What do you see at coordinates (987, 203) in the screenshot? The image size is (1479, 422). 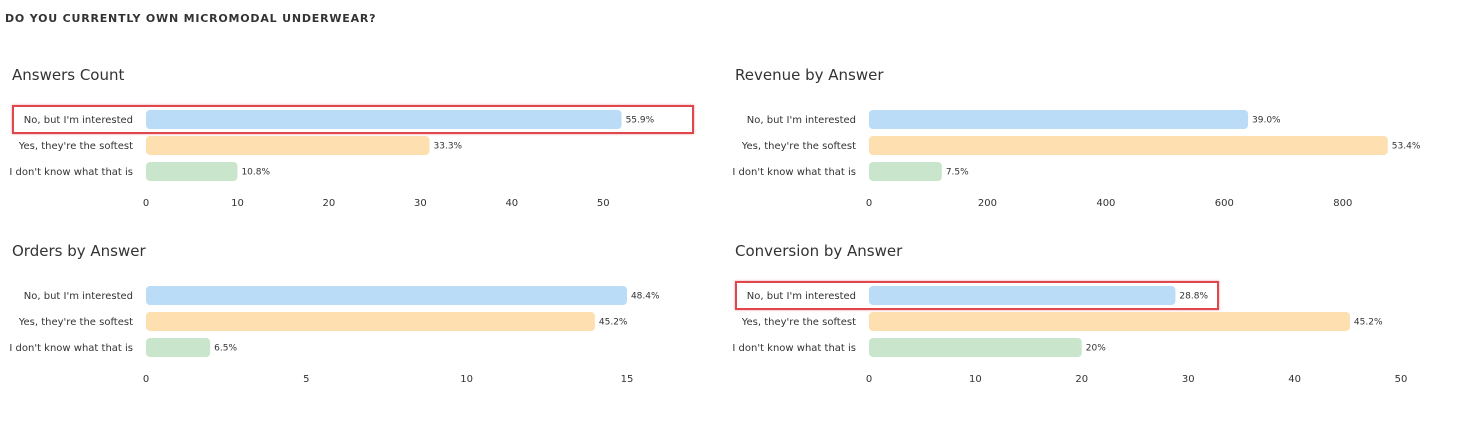 I see `tick-label: 200` at bounding box center [987, 203].